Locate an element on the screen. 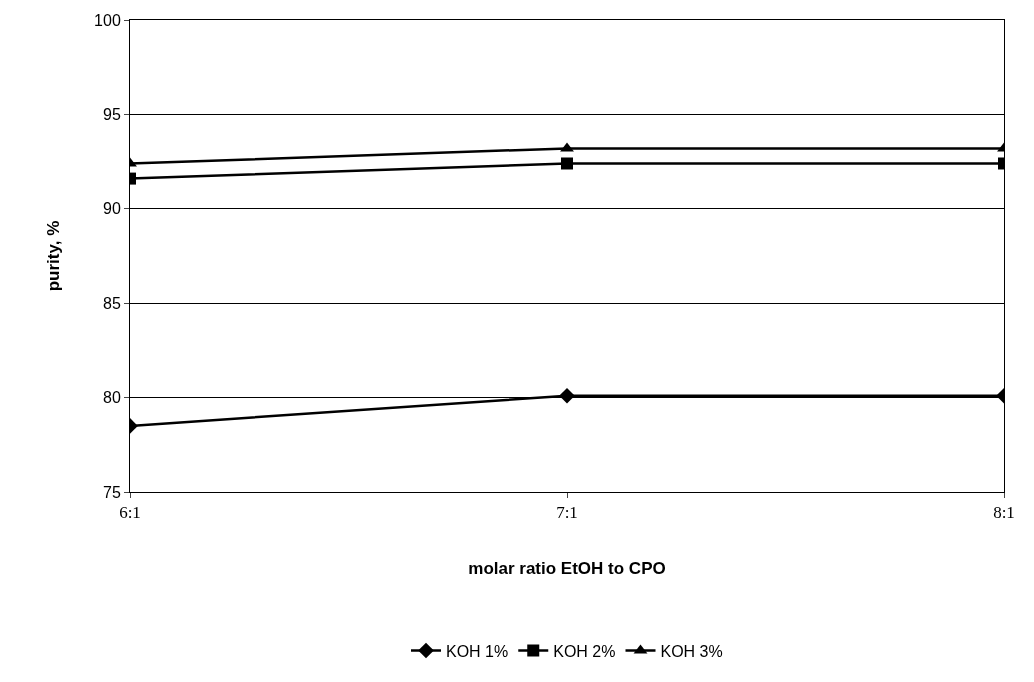  legend-label: KOH 1% is located at coordinates (477, 651).